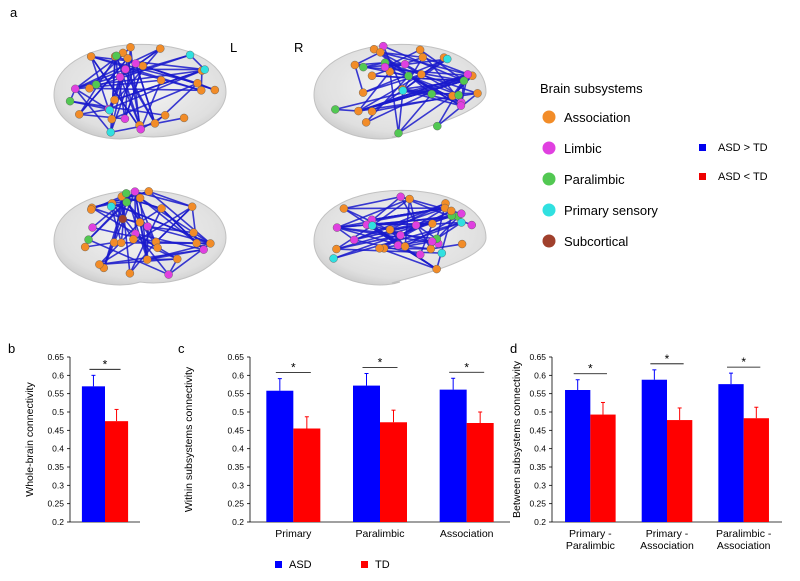 The height and width of the screenshot is (581, 800). I want to click on legend-label: ASD, so click(300, 565).